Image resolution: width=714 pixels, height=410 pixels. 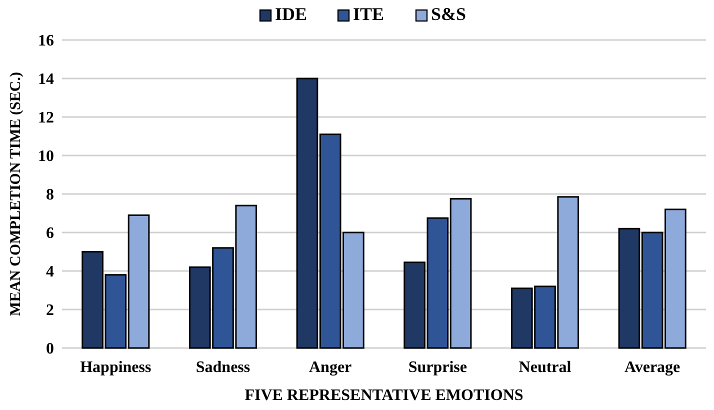 I want to click on y-tick-label: 14, so click(x=46, y=79).